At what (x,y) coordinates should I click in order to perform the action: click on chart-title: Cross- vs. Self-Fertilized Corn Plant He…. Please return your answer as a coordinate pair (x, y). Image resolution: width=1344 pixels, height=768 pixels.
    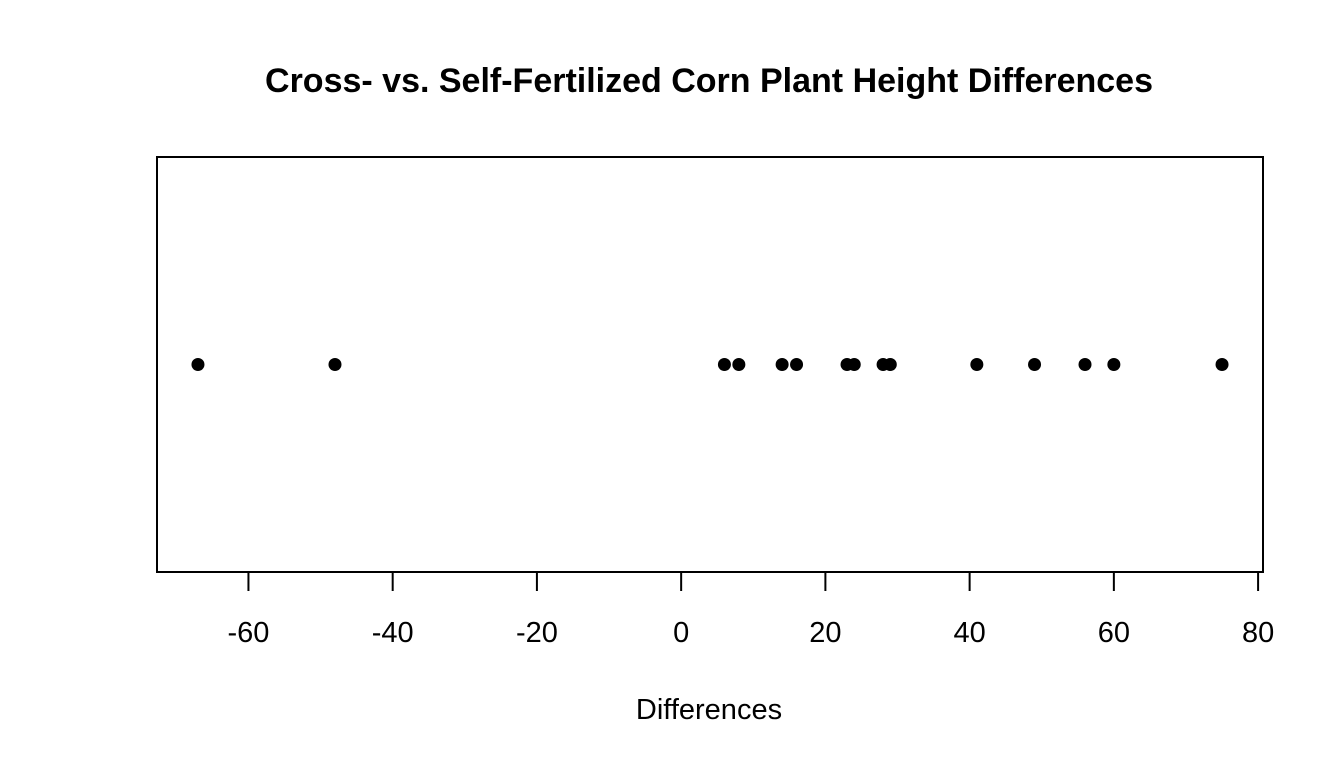
    Looking at the image, I should click on (709, 81).